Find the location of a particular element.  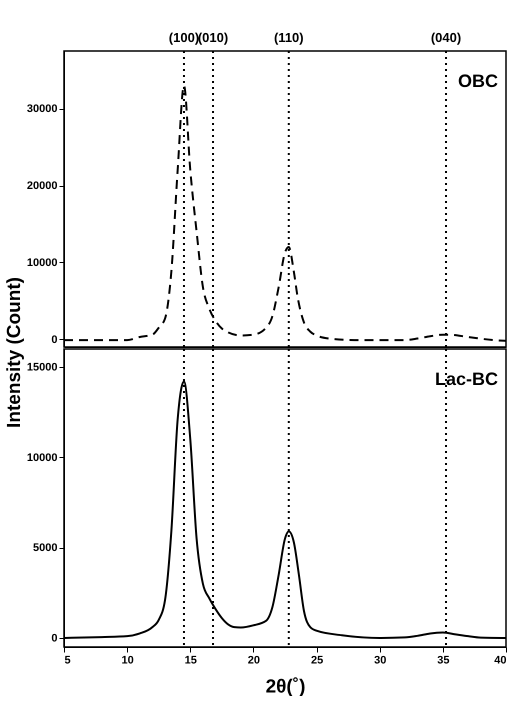

x-tick-label: 5 is located at coordinates (67, 660).